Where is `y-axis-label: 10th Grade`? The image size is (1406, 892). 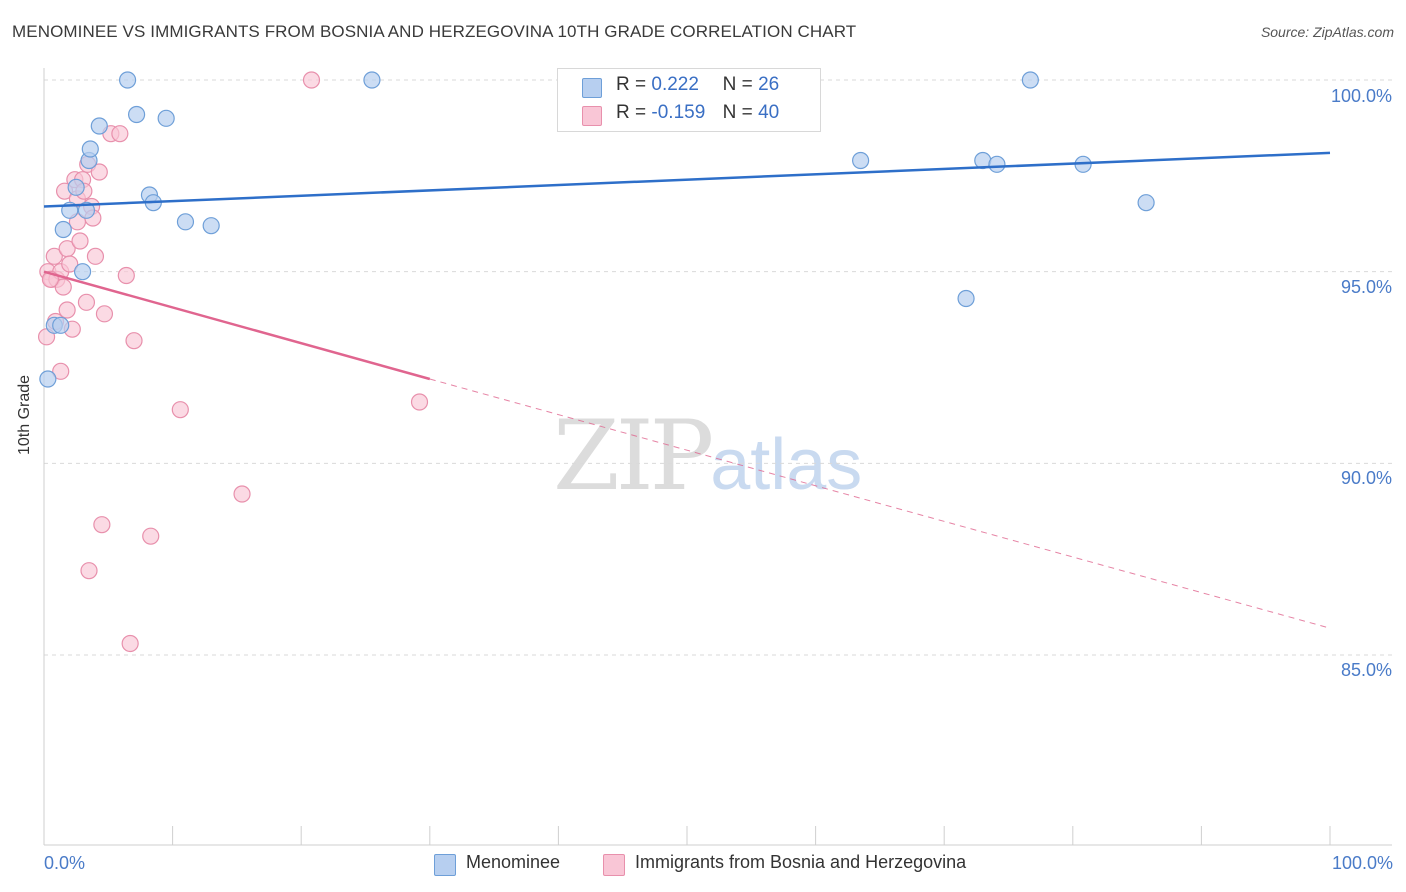
y-axis-label: 10th Grade is located at coordinates (24, 414).